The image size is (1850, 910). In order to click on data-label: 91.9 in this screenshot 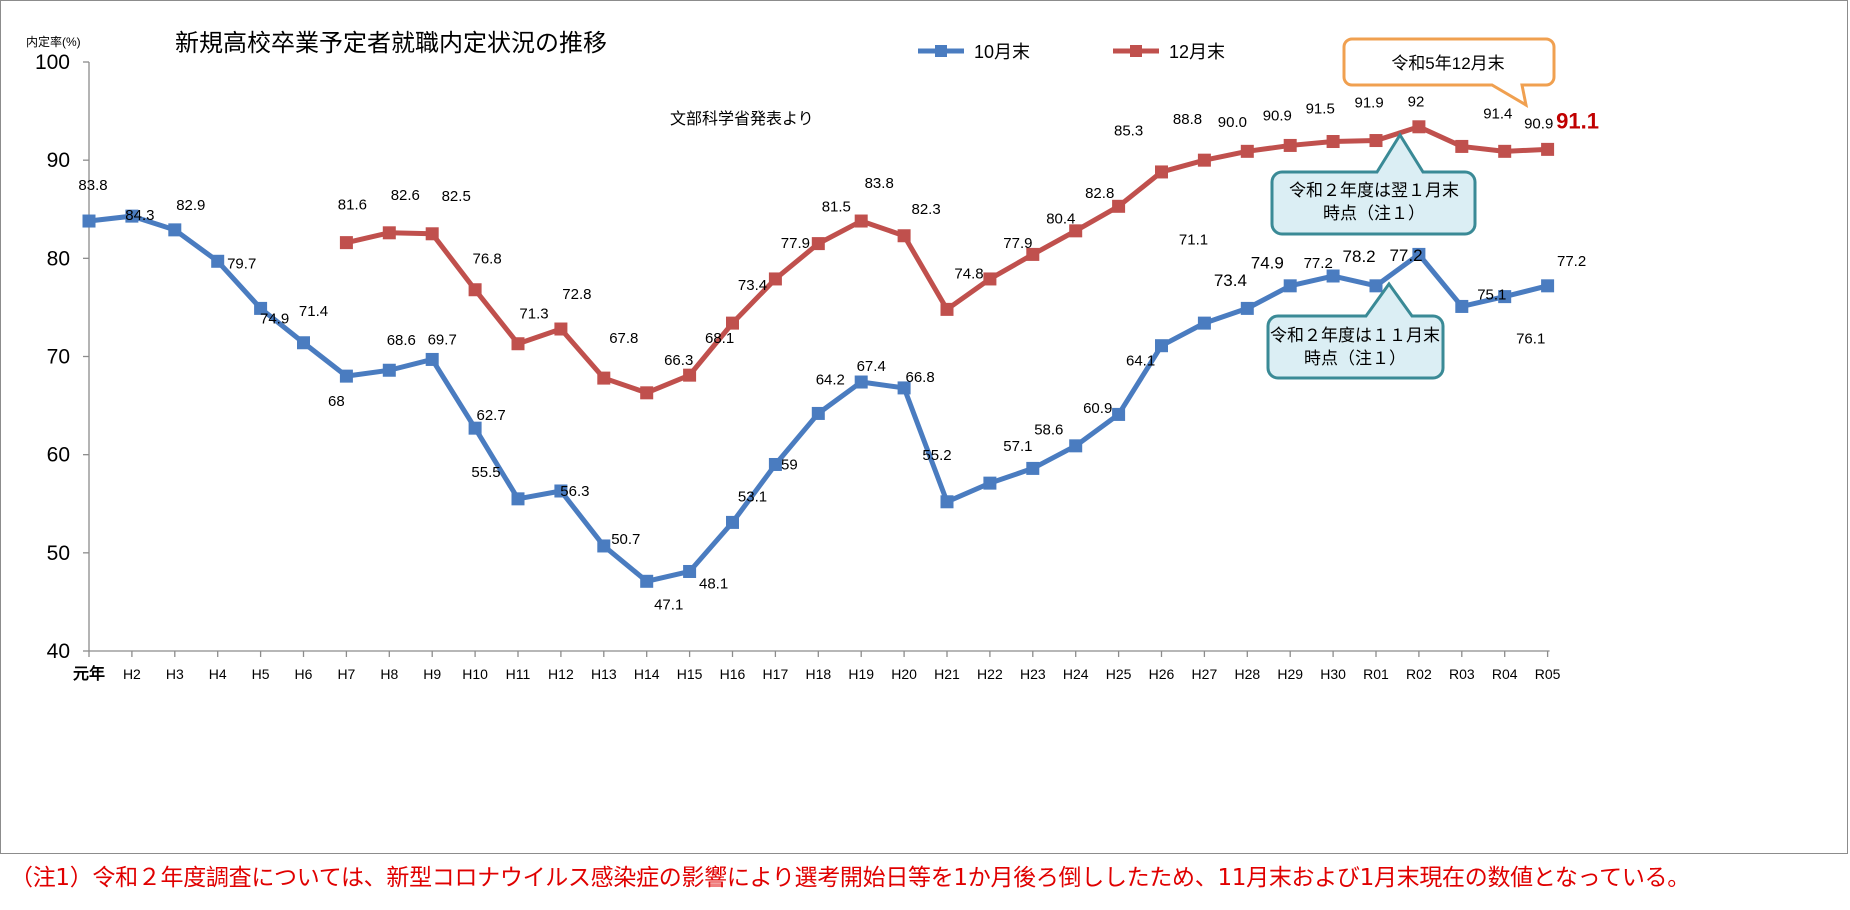, I will do `click(1368, 103)`.